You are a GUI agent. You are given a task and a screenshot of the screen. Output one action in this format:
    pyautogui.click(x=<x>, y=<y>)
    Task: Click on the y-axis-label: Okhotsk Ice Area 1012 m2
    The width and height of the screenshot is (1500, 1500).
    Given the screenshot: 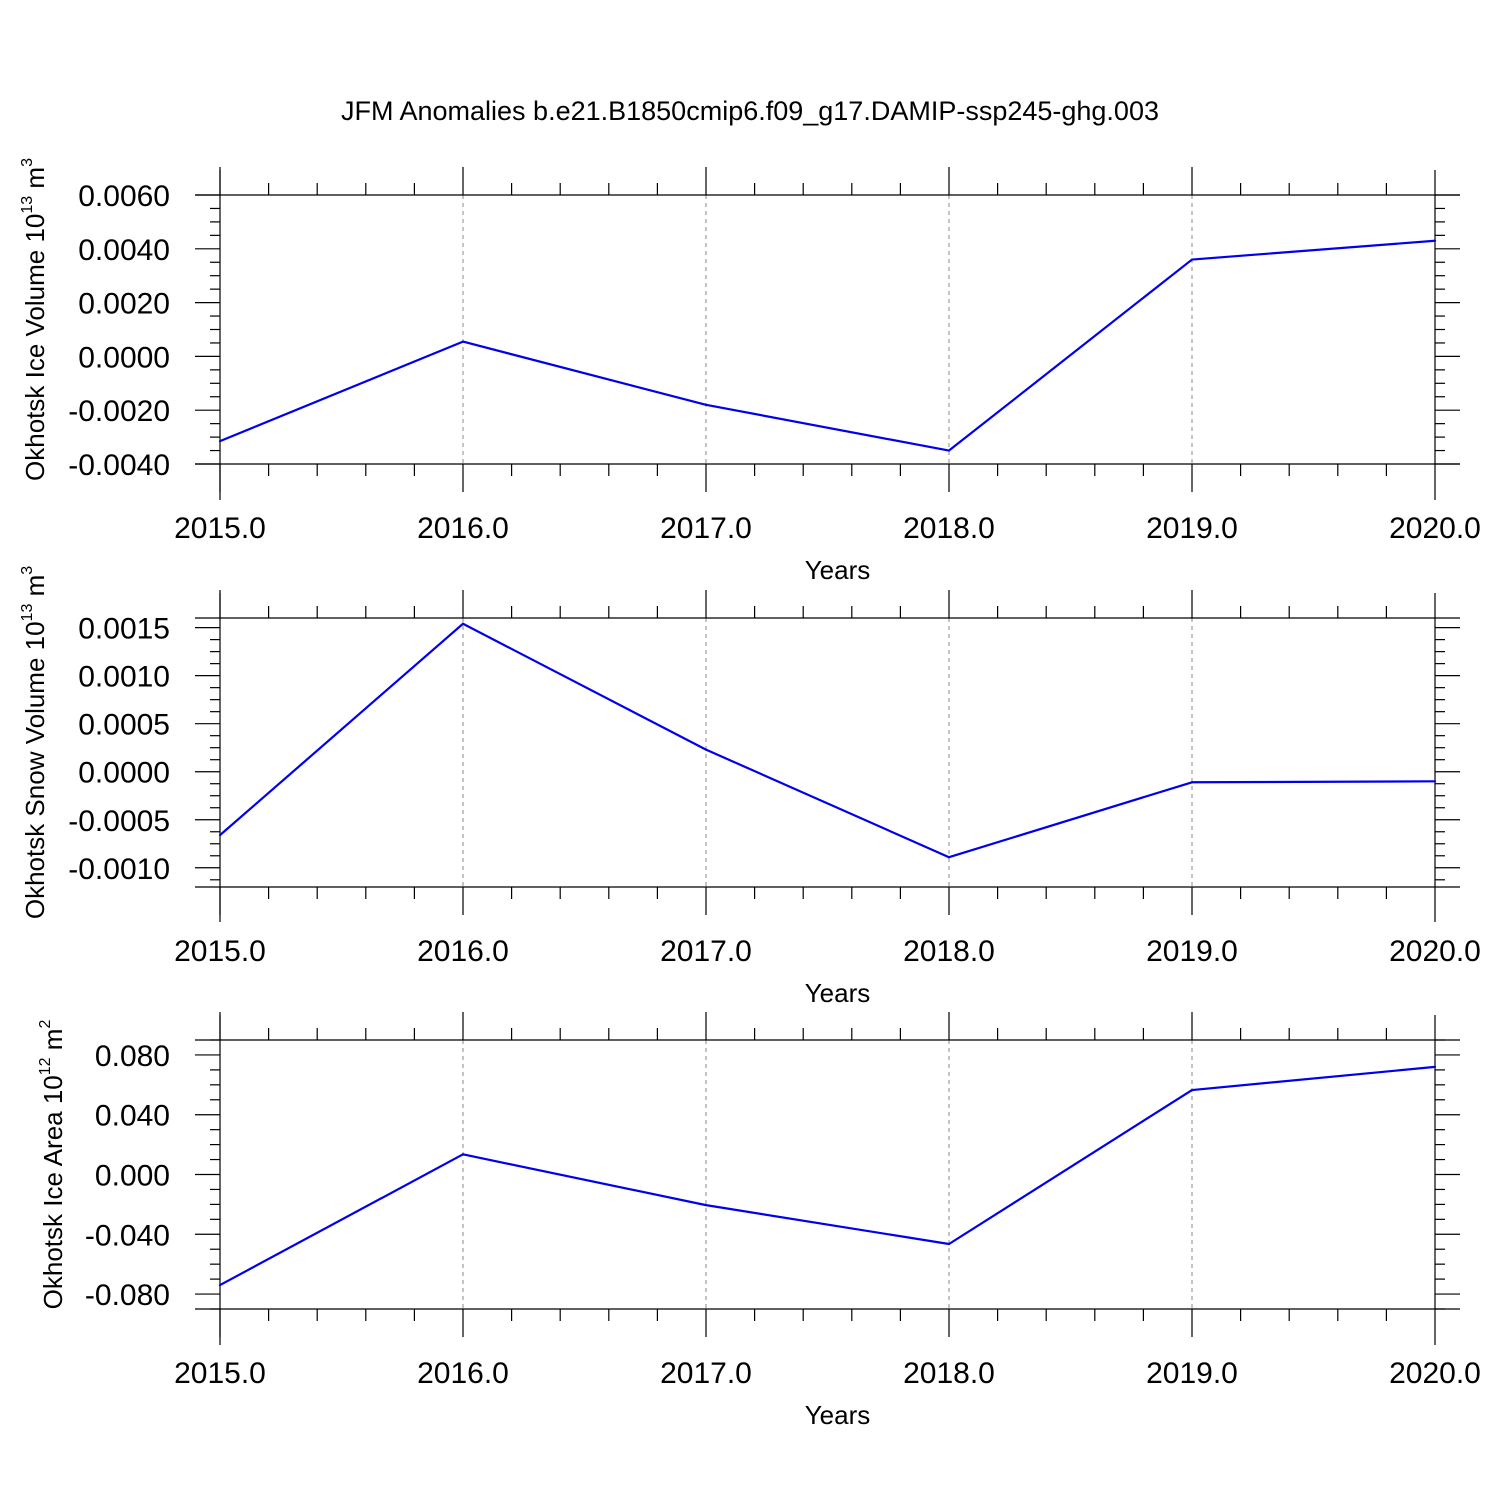 What is the action you would take?
    pyautogui.click(x=52, y=1165)
    